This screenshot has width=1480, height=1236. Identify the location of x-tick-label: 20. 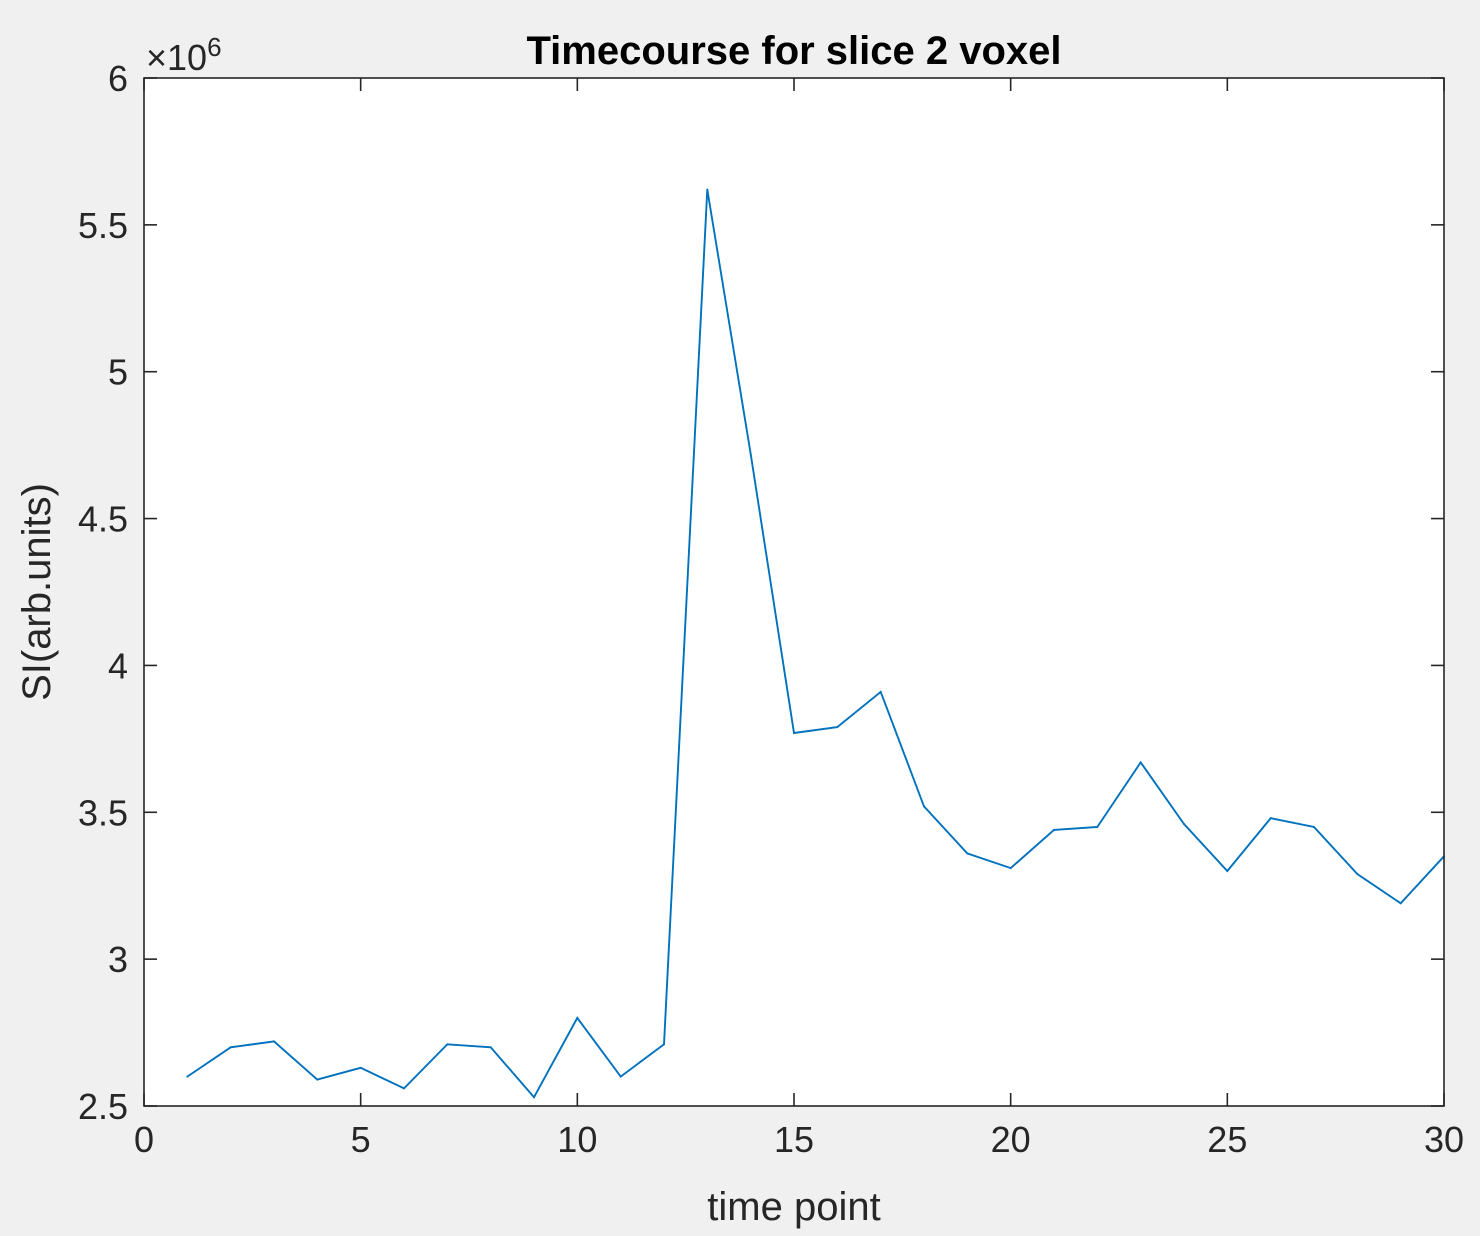
(1011, 1139).